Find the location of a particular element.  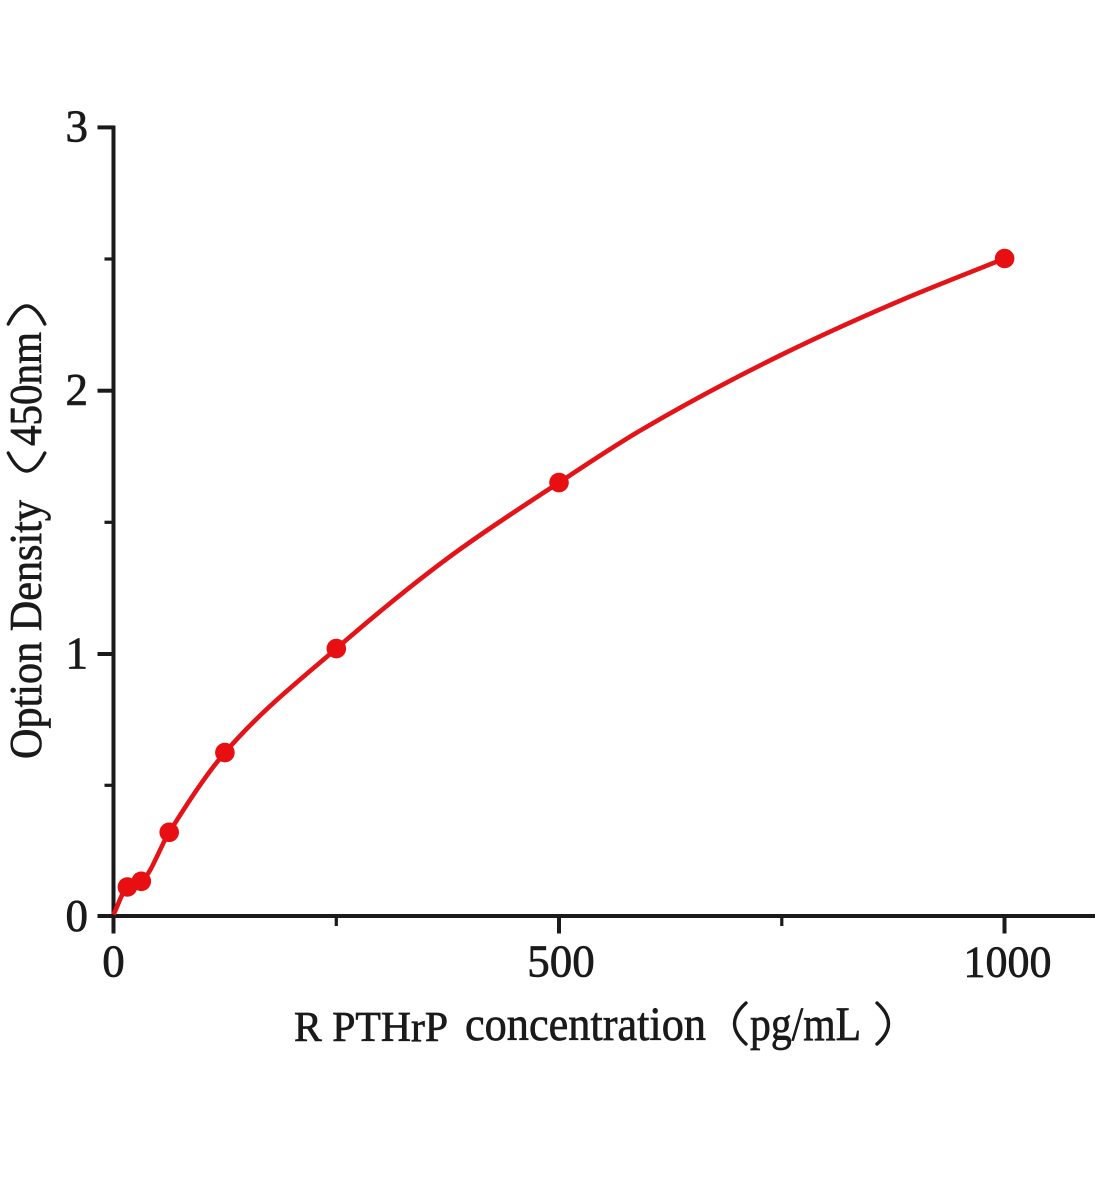

svg-text: 1 is located at coordinates (77, 654).